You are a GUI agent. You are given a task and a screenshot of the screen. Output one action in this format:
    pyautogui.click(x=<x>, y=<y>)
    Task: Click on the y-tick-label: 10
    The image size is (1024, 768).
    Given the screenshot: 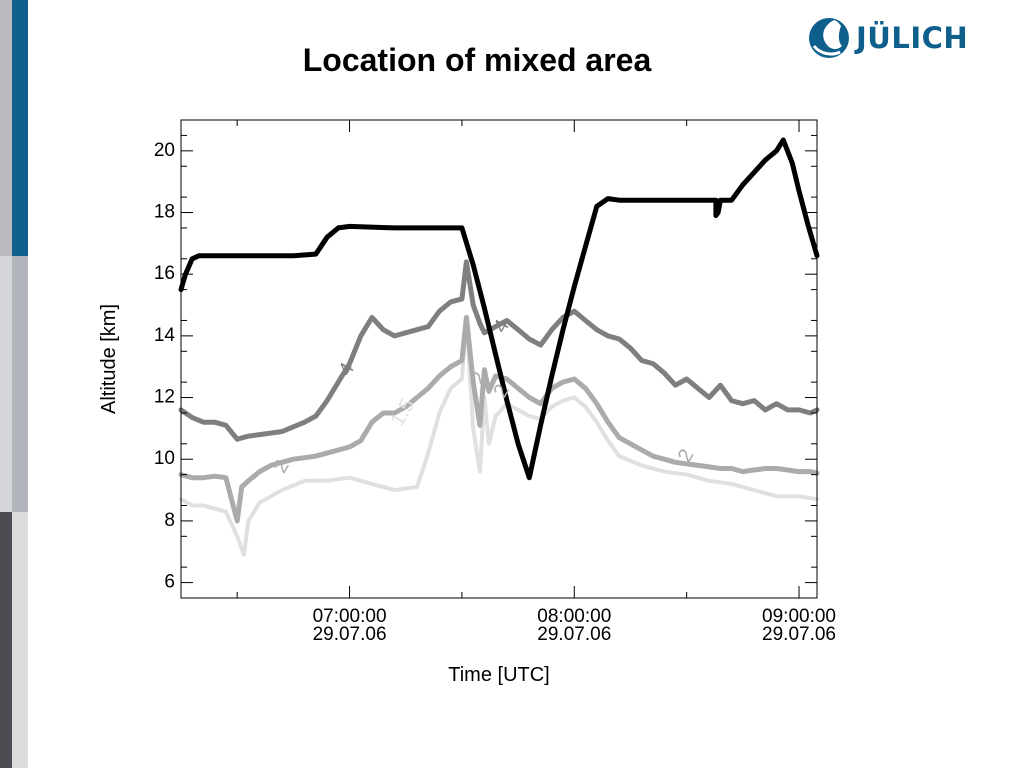 What is the action you would take?
    pyautogui.click(x=164, y=458)
    